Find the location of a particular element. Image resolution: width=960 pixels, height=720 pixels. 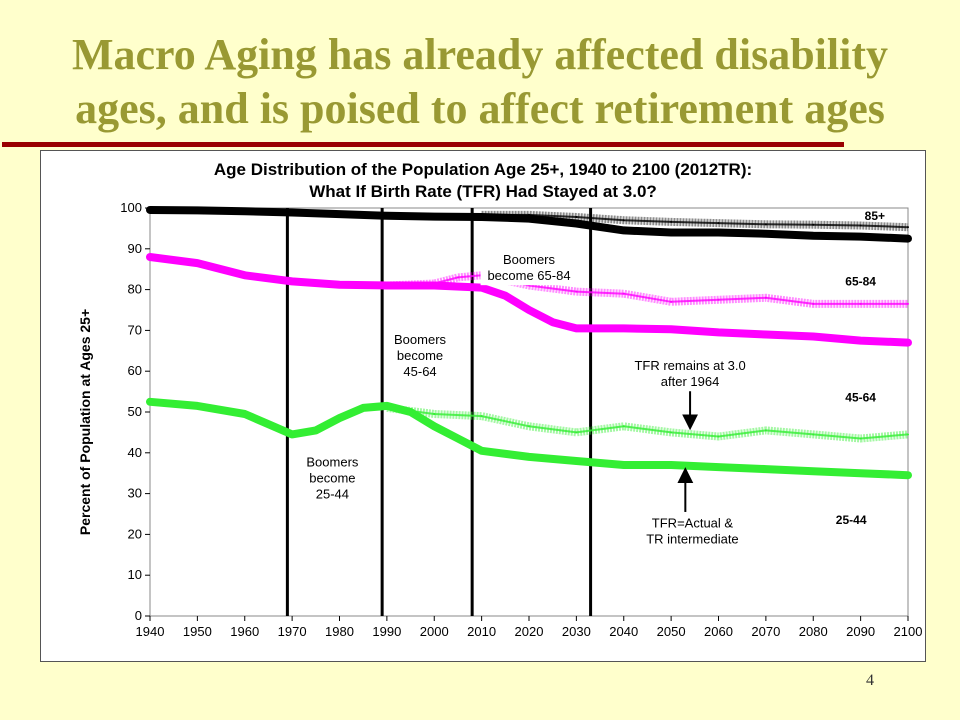

x-tick-label: 1970 is located at coordinates (292, 631).